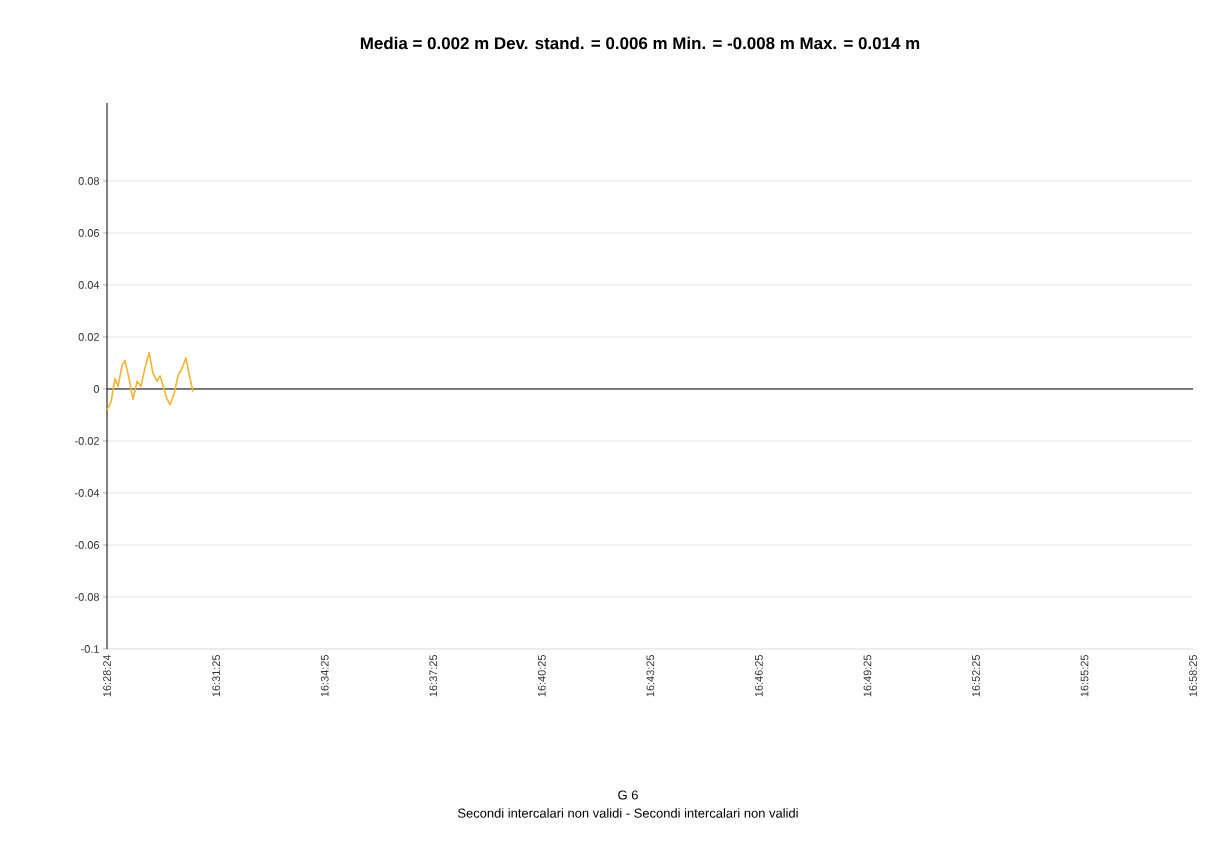  I want to click on text: G 6, so click(628, 795).